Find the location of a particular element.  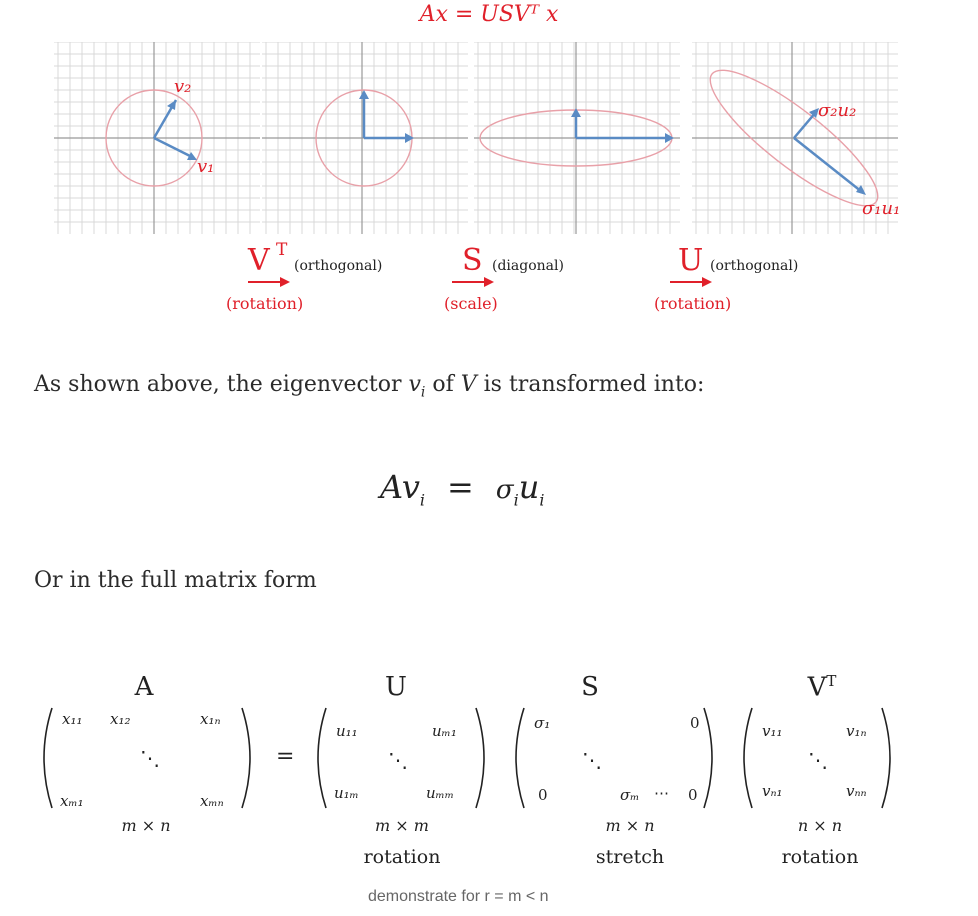

matrix-s-word: stretch is located at coordinates (630, 857).